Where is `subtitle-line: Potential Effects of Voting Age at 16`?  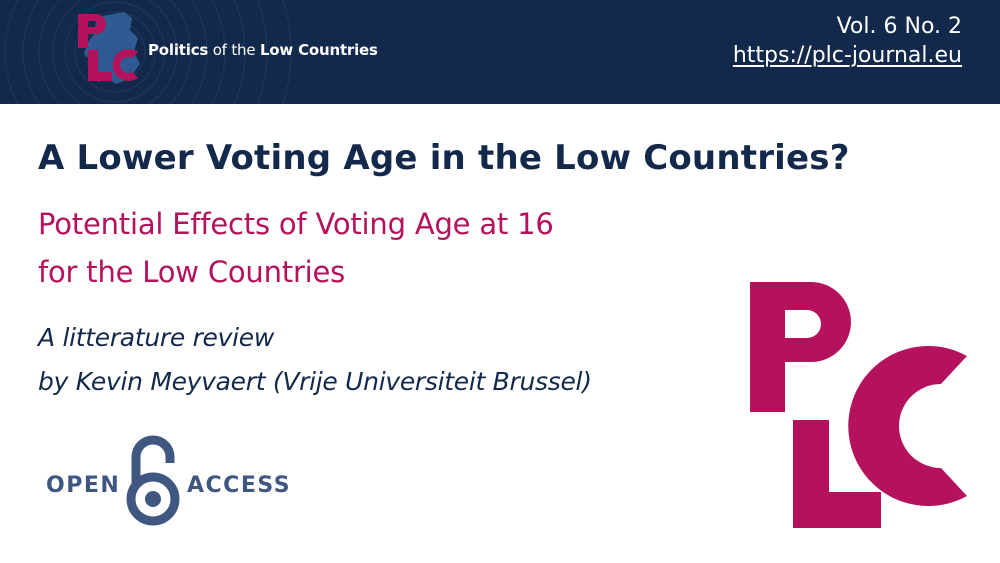 subtitle-line: Potential Effects of Voting Age at 16 is located at coordinates (296, 224).